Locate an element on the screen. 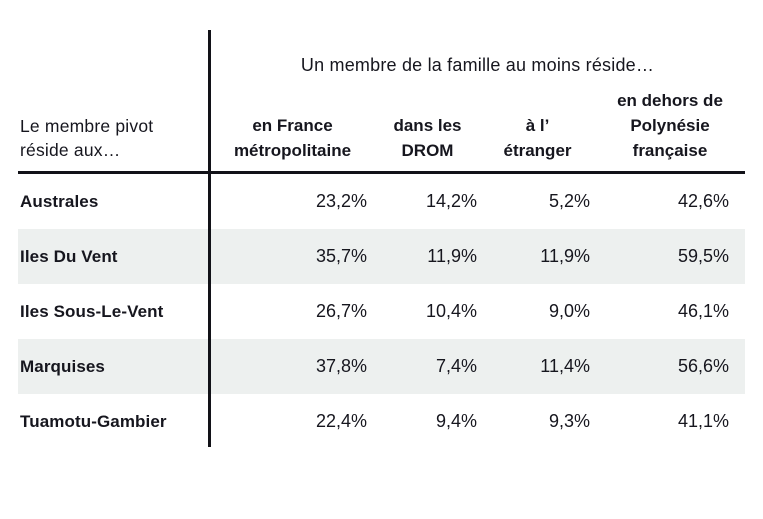 This screenshot has height=519, width=763. table-row-iles-du-vent: Iles Du Vent 35,7% 11,9% 11,9% 59,5% is located at coordinates (381, 256).